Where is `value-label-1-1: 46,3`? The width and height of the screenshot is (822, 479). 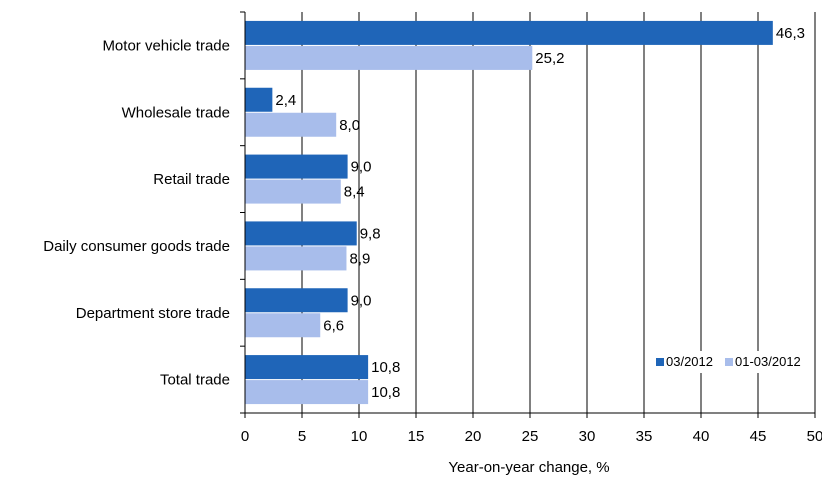 value-label-1-1: 46,3 is located at coordinates (790, 33).